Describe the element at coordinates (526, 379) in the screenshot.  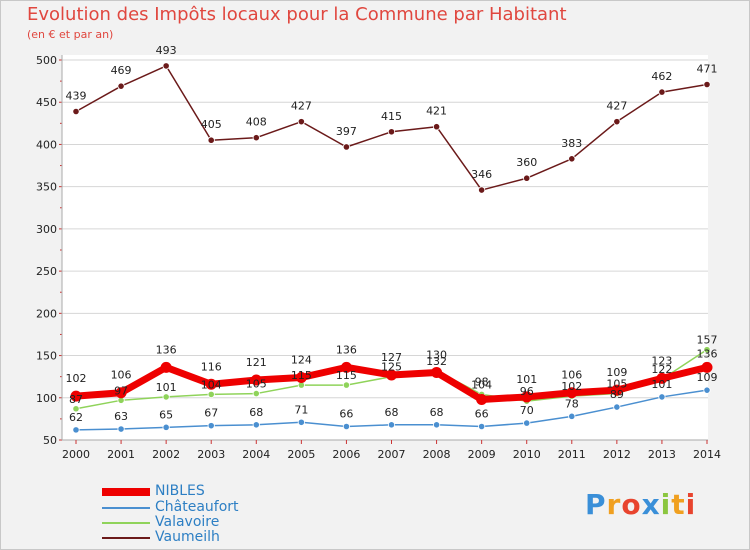
I see `data-label-nibles: 101` at that location.